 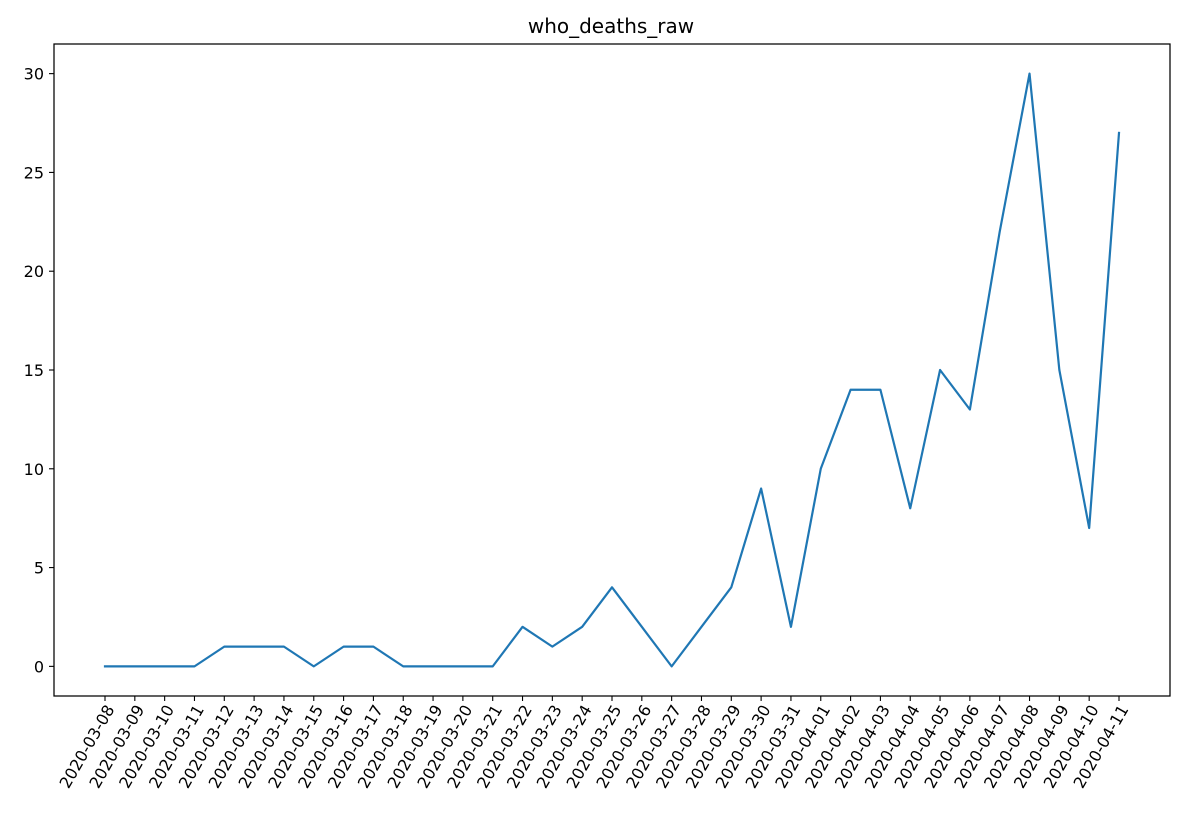 I want to click on y-tick-label: 5, so click(x=39, y=568).